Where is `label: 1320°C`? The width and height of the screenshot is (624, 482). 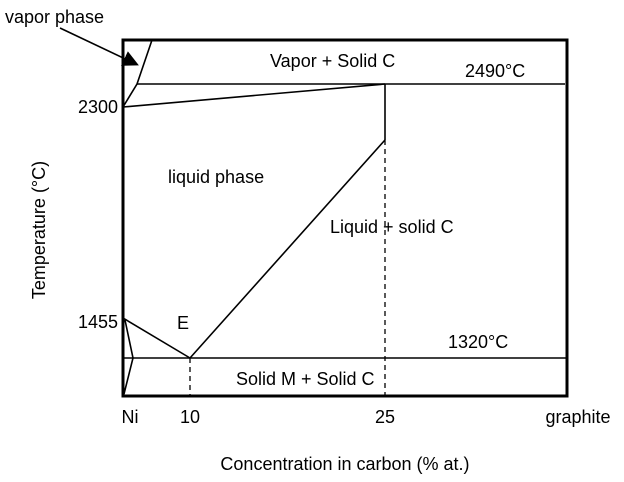
label: 1320°C is located at coordinates (478, 342).